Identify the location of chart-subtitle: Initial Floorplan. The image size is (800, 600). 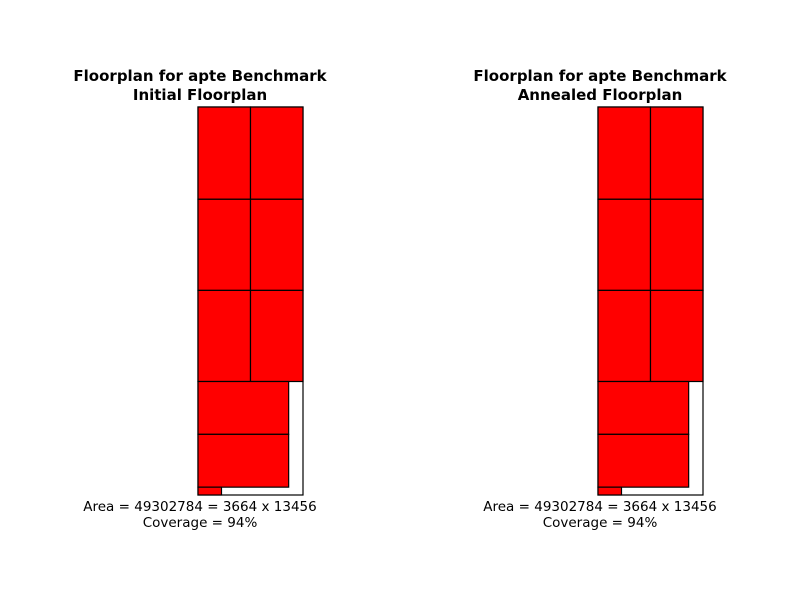
(200, 95).